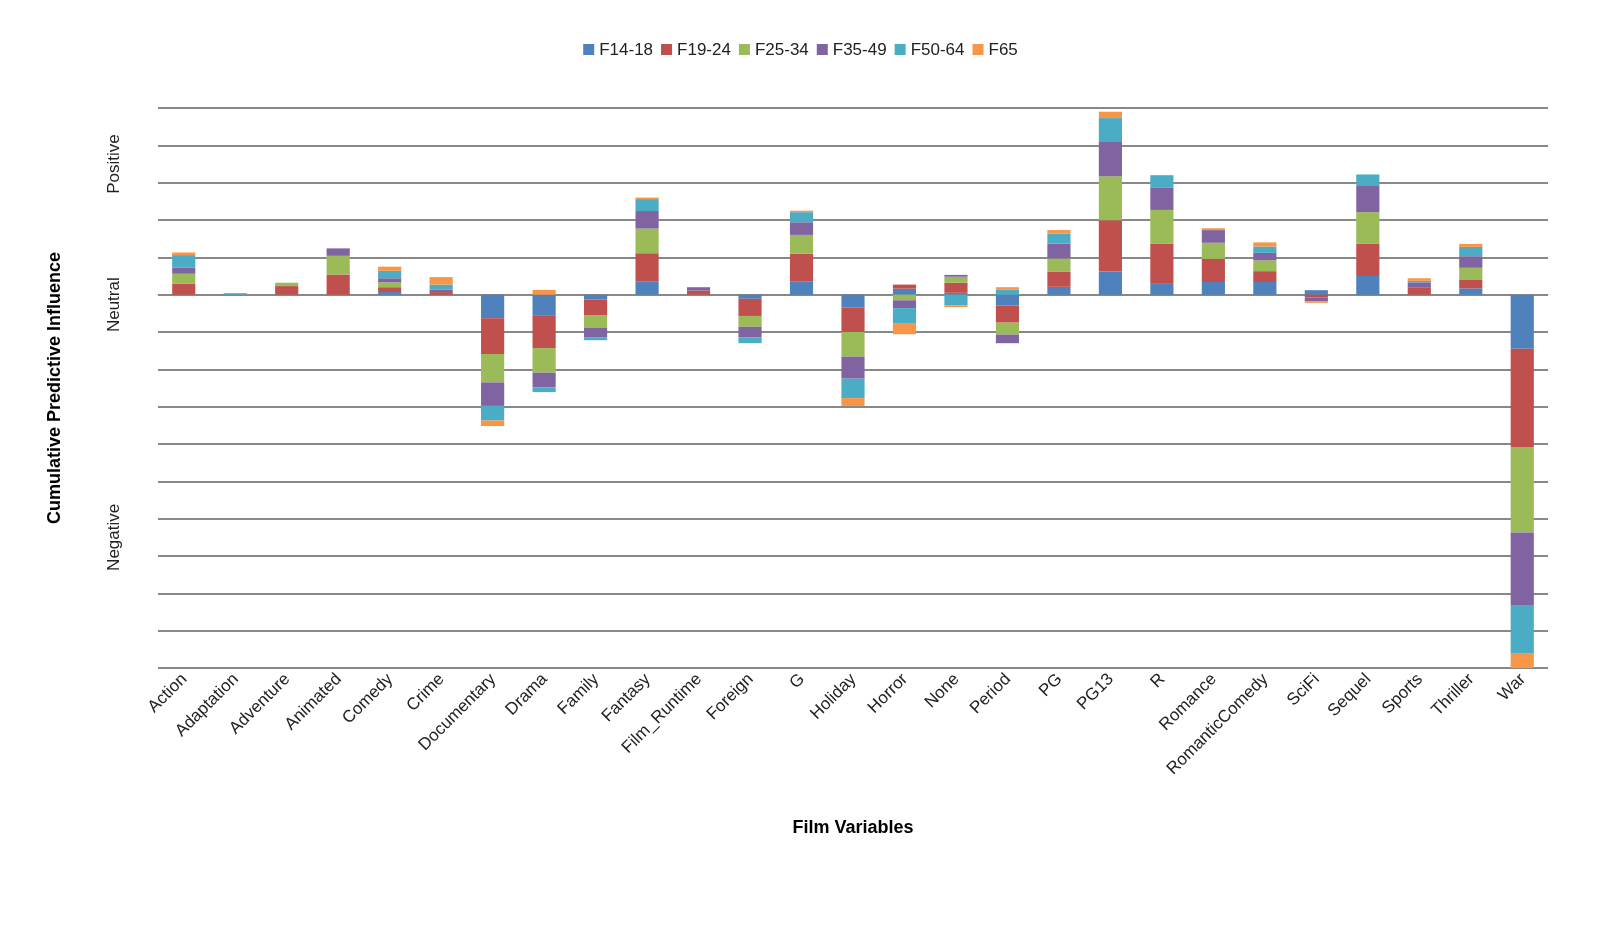 The image size is (1604, 942). Describe the element at coordinates (704, 49) in the screenshot. I see `legend-label: F19-24` at that location.